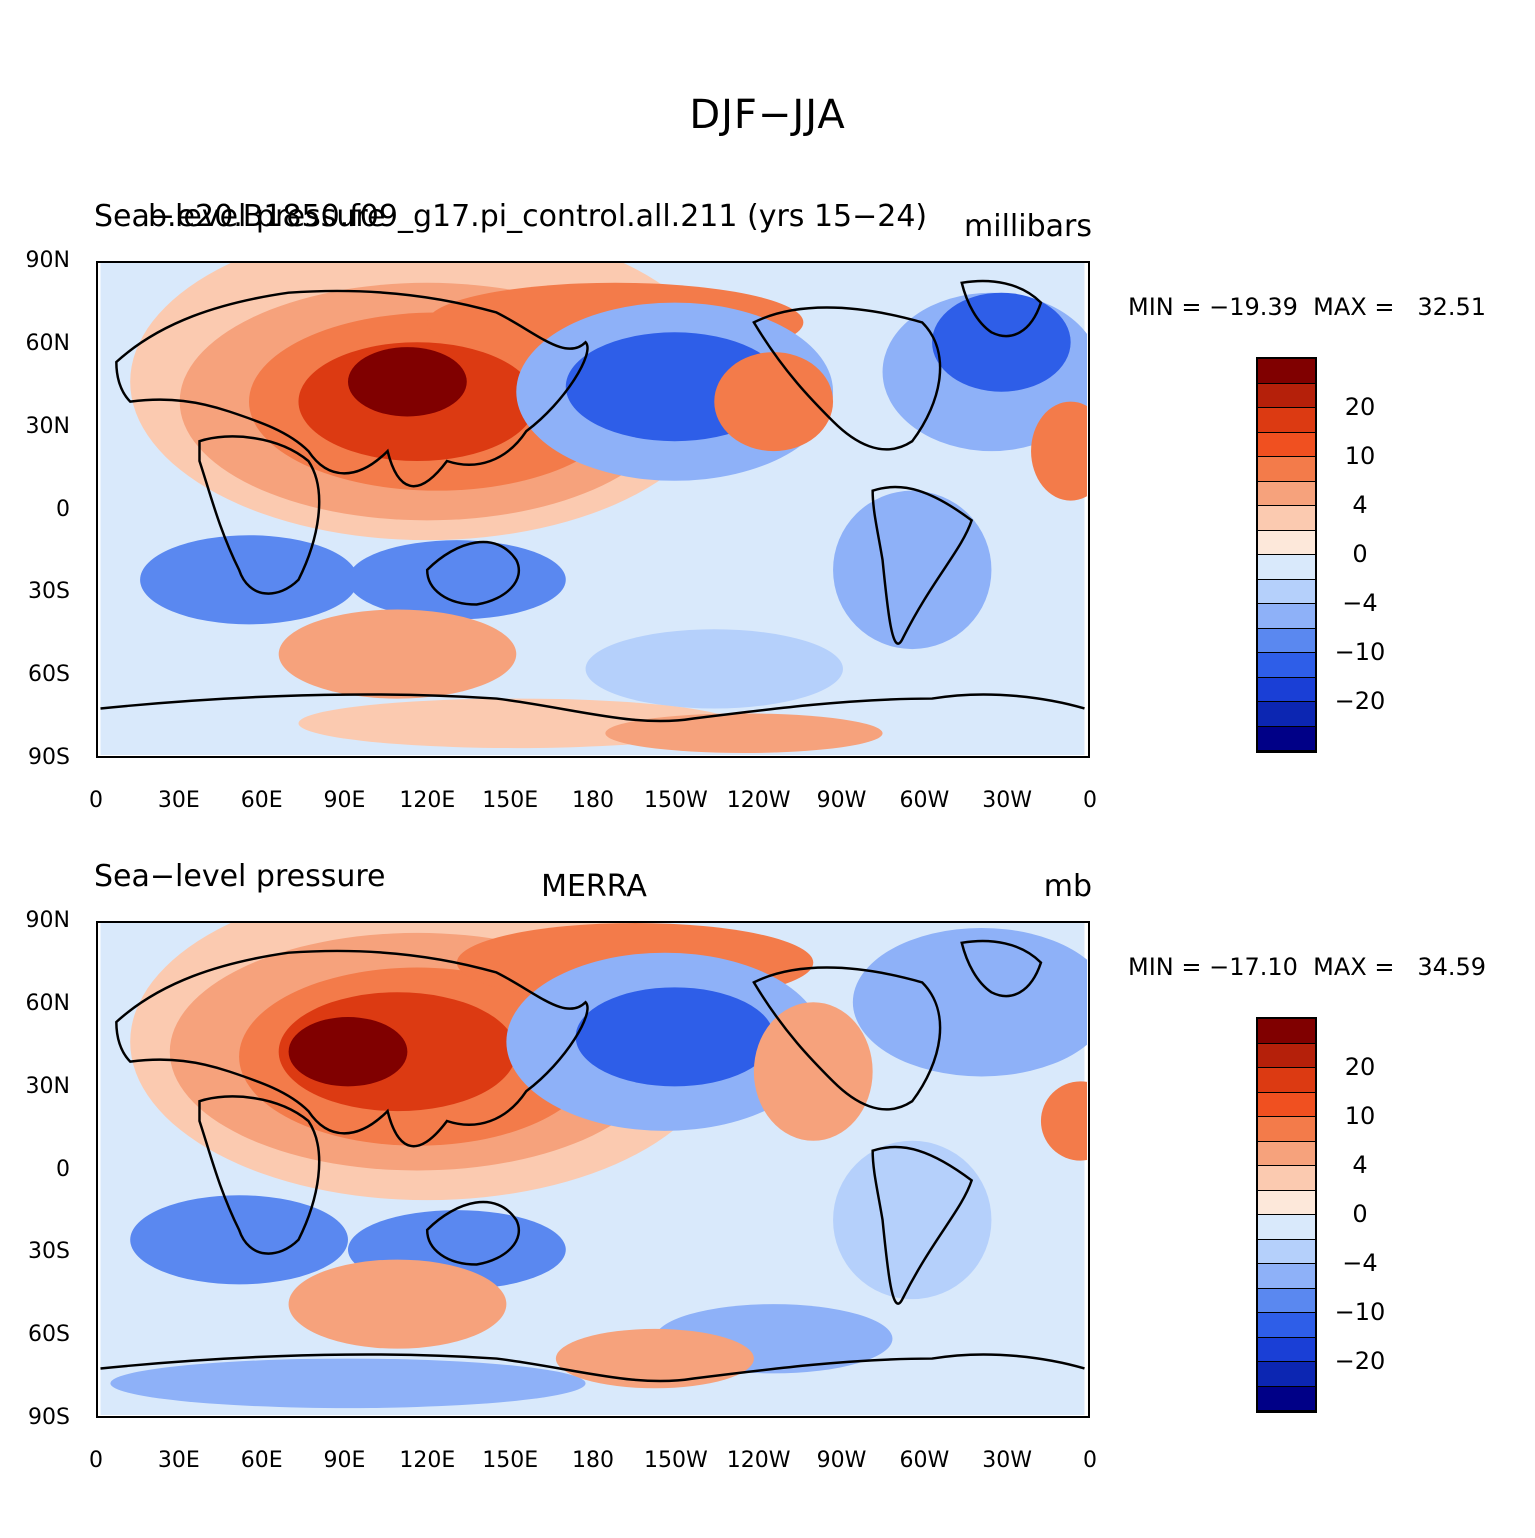  What do you see at coordinates (767, 115) in the screenshot?
I see `figure-title: DJF−JJA` at bounding box center [767, 115].